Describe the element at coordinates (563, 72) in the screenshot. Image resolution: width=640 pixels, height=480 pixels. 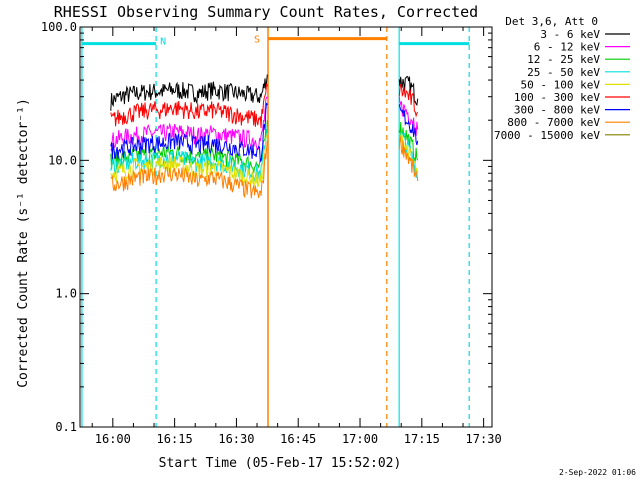
I see `legend-entry: 25 - 50 keV` at that location.